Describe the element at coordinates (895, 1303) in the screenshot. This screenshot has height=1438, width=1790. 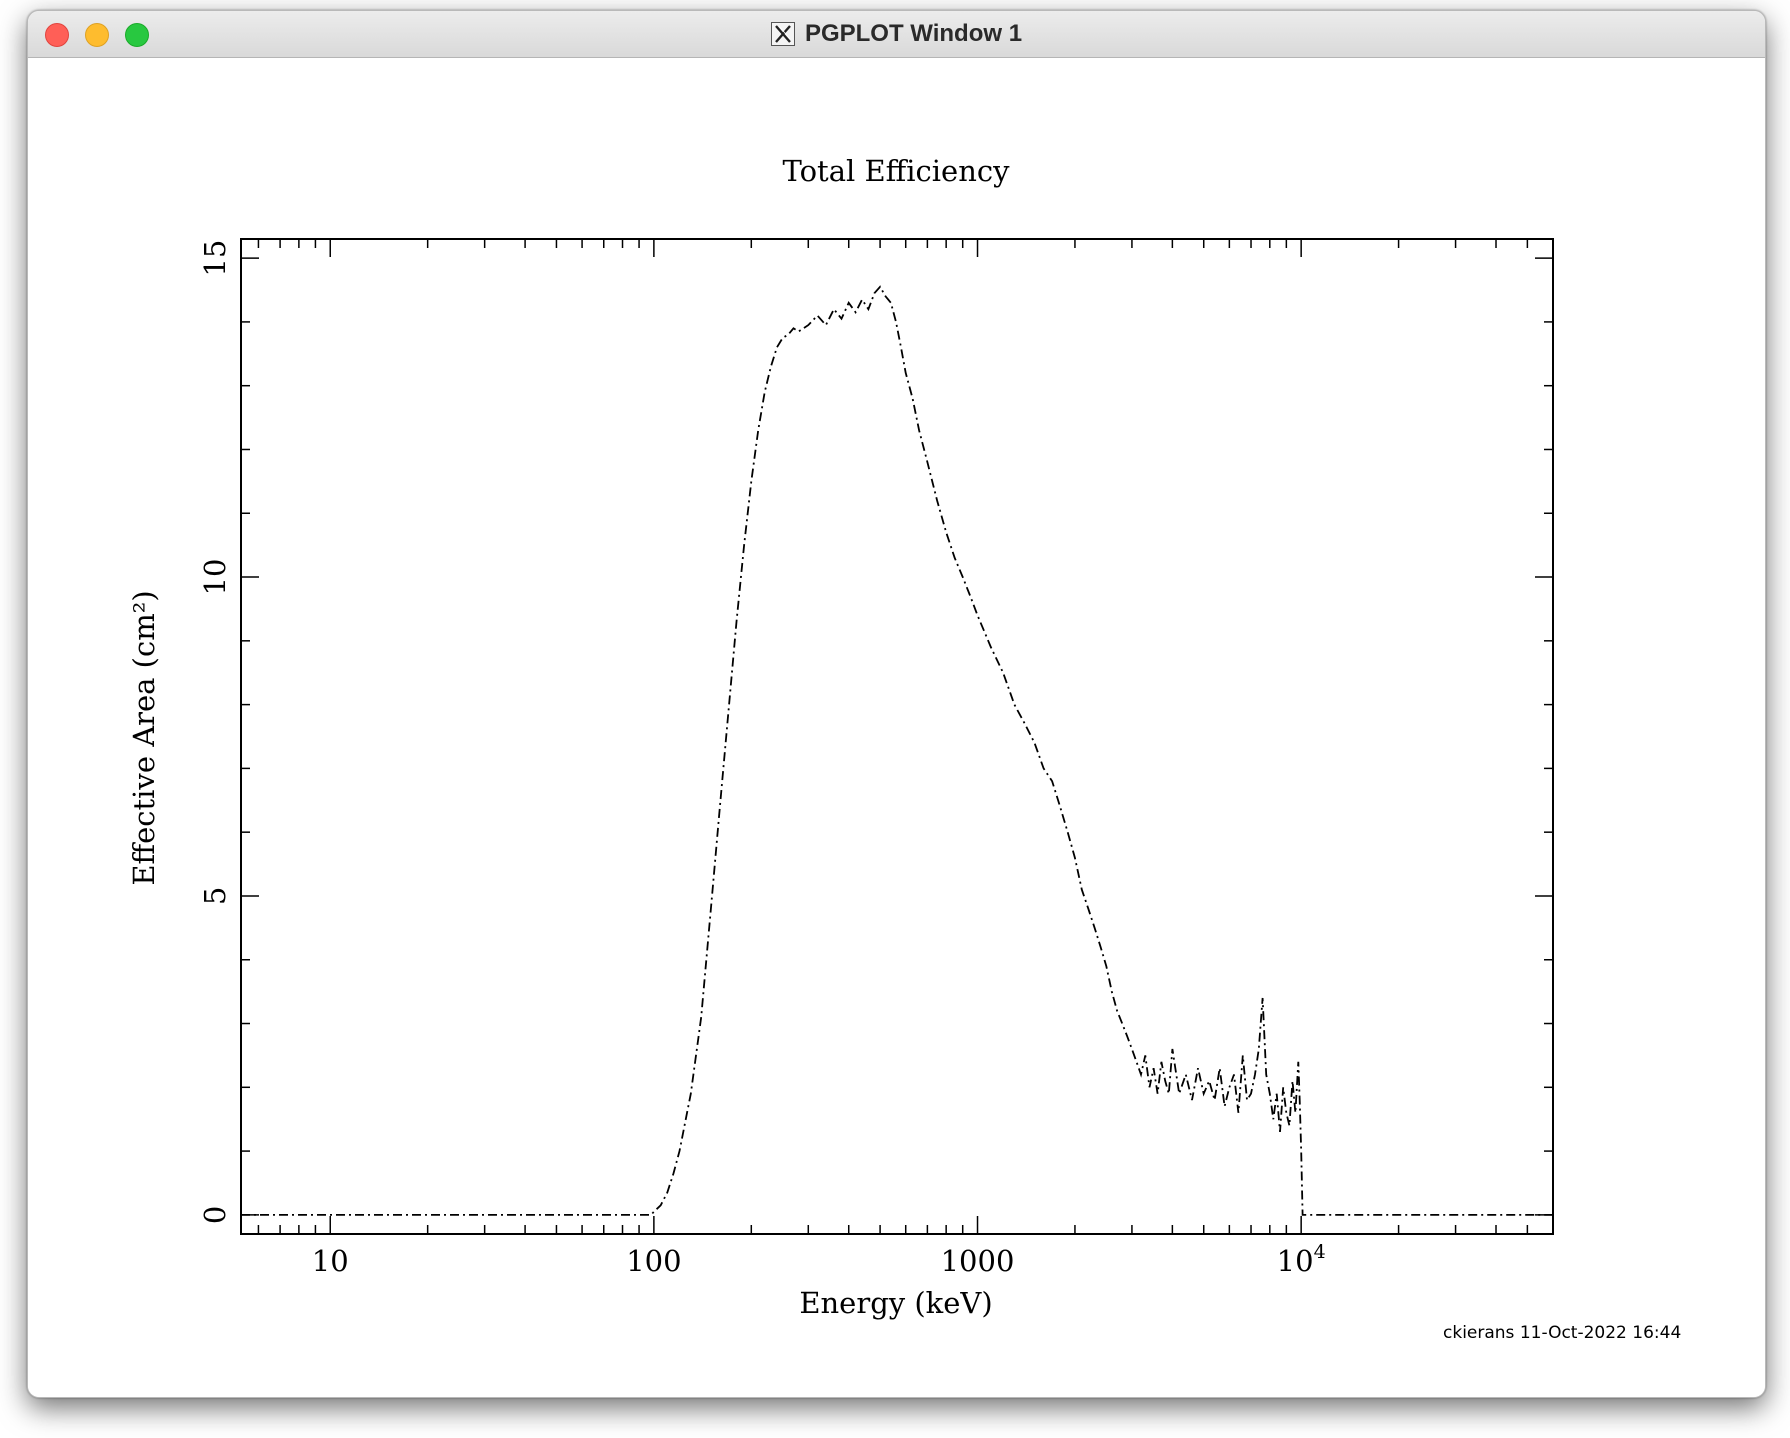
I see `x-axis-label: Energy (keV)` at that location.